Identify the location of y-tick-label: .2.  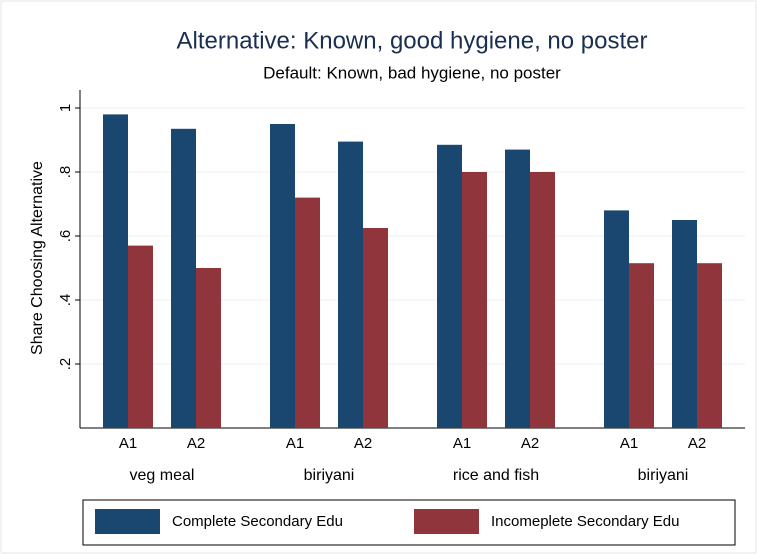
(65, 364).